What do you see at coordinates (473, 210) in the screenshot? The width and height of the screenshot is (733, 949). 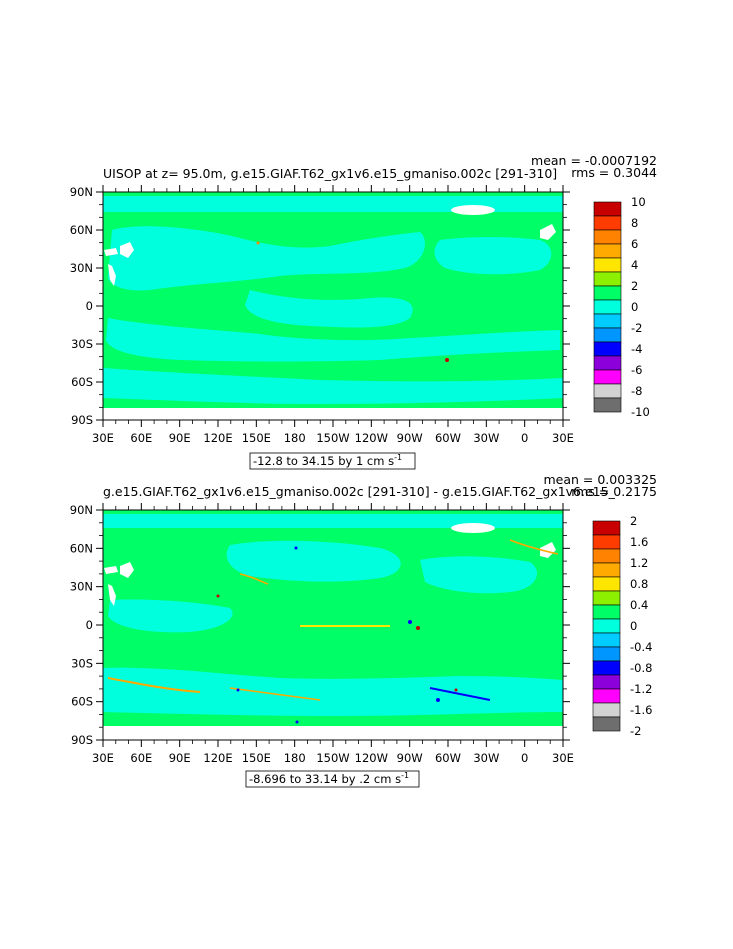 I see `panel-1-sea-ice` at bounding box center [473, 210].